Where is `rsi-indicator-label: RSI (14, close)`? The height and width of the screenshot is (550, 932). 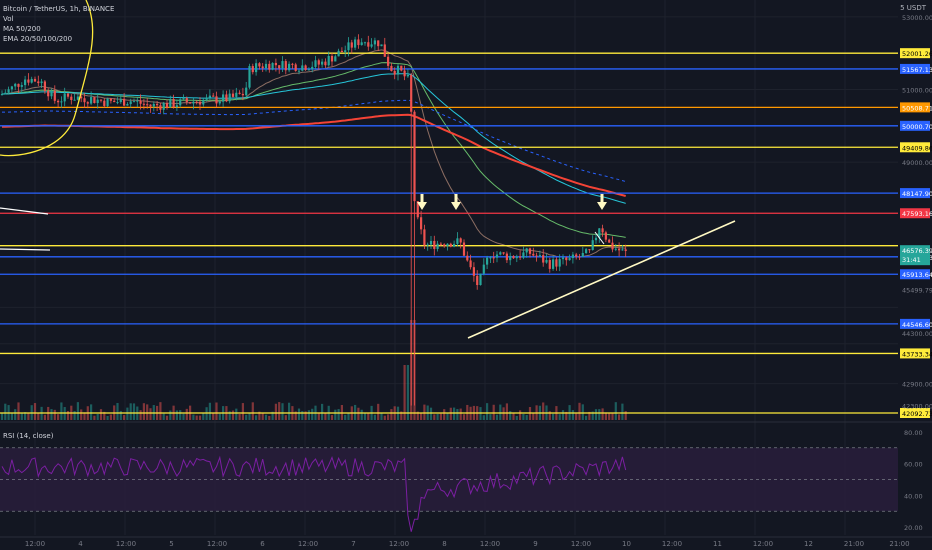 rsi-indicator-label: RSI (14, close) is located at coordinates (28, 436).